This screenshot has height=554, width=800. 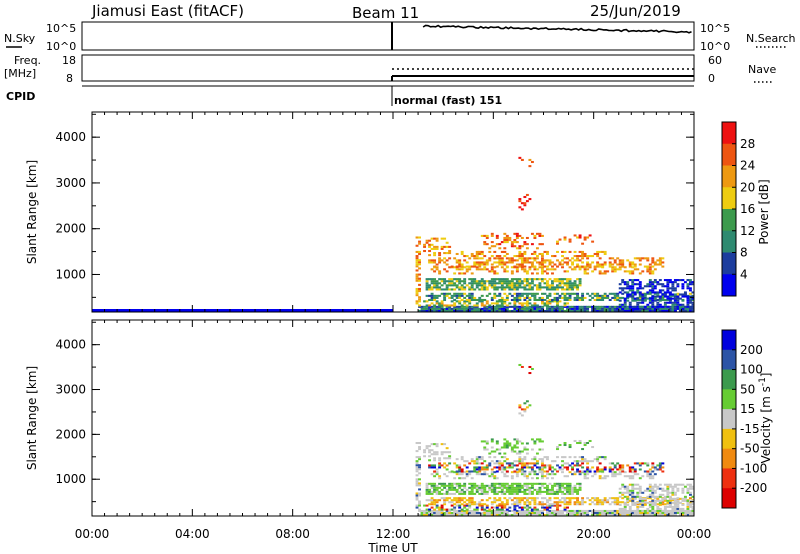 What do you see at coordinates (747, 209) in the screenshot?
I see `colorbar-tick-label: 16` at bounding box center [747, 209].